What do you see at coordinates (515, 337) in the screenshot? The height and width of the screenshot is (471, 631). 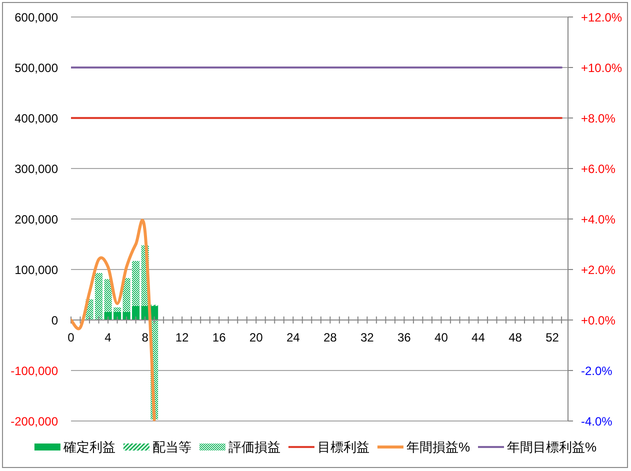 I see `x-tick-label: 48` at bounding box center [515, 337].